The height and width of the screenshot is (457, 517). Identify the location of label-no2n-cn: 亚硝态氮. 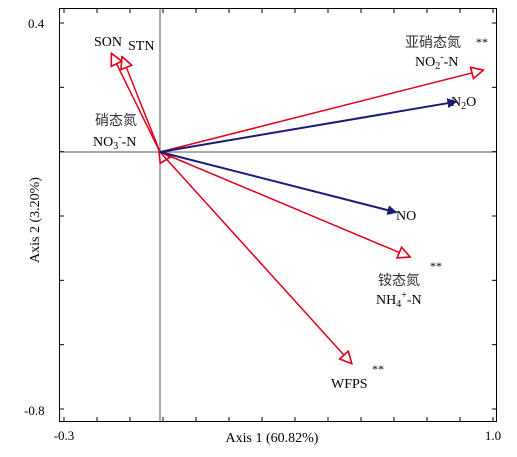
(433, 43).